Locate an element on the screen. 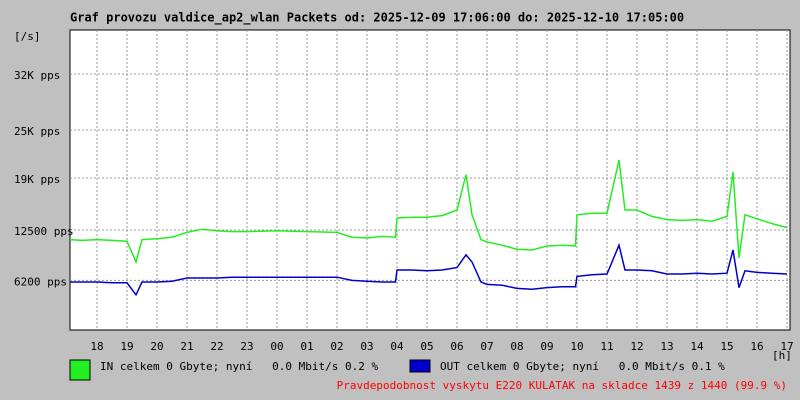  x-tick-label: 07 is located at coordinates (486, 346).